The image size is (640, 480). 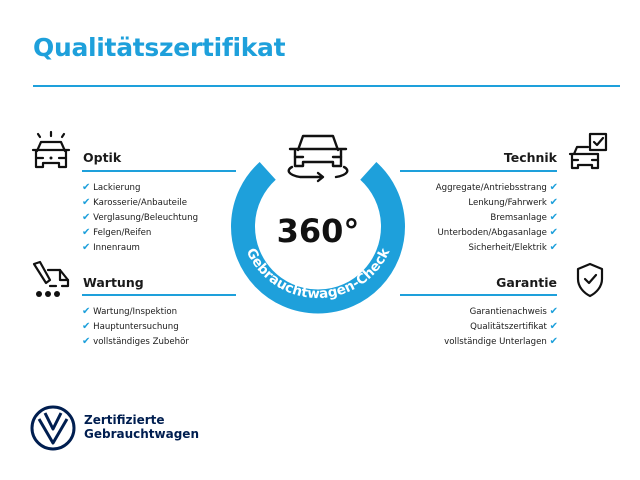 What do you see at coordinates (513, 202) in the screenshot?
I see `list-item: Lenkung/Fahrwerk ✔` at bounding box center [513, 202].